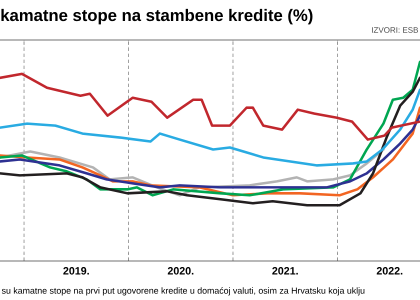 This screenshot has width=420, height=300. Describe the element at coordinates (395, 30) in the screenshot. I see `text: IZVORI: ESB` at that location.